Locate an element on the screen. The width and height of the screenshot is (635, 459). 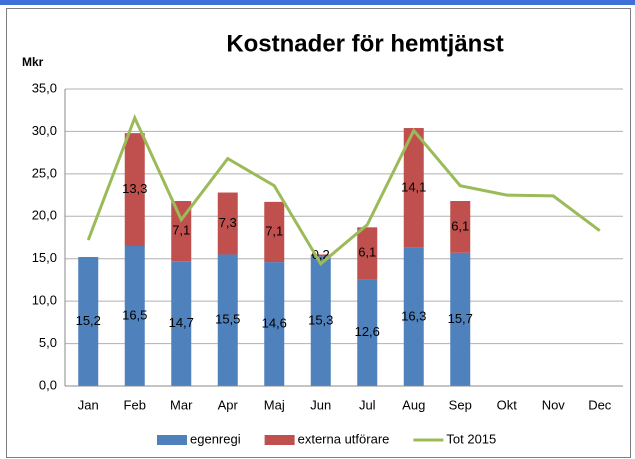
x-tick-label: Okt is located at coordinates (507, 404).